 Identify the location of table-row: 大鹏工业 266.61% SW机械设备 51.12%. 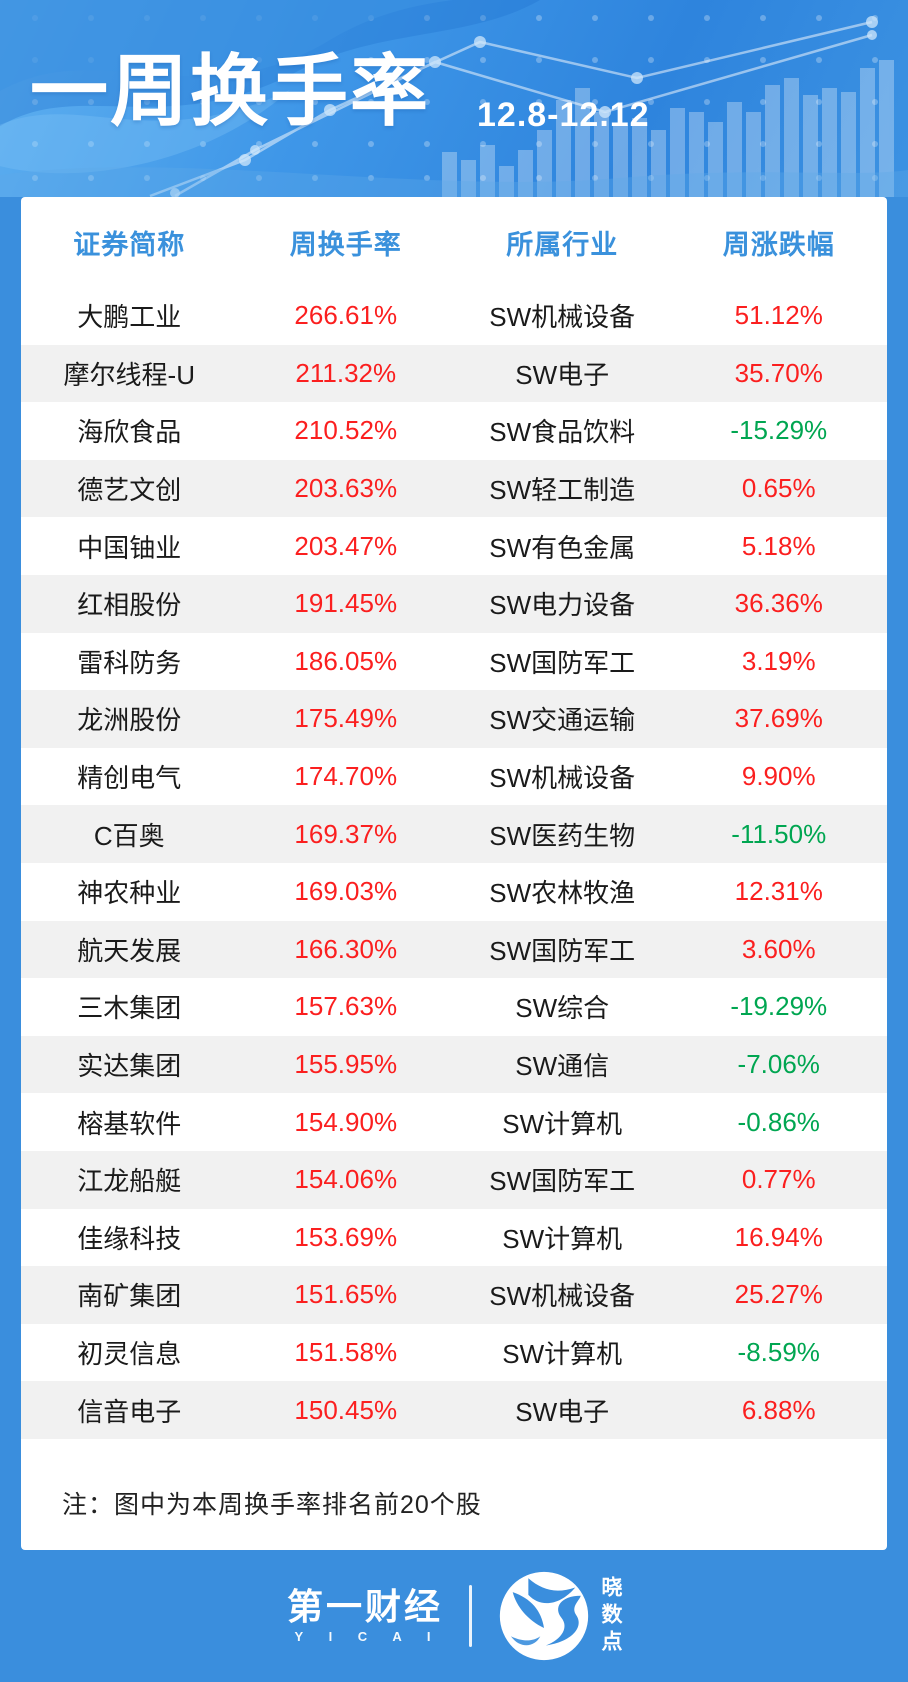
(454, 316).